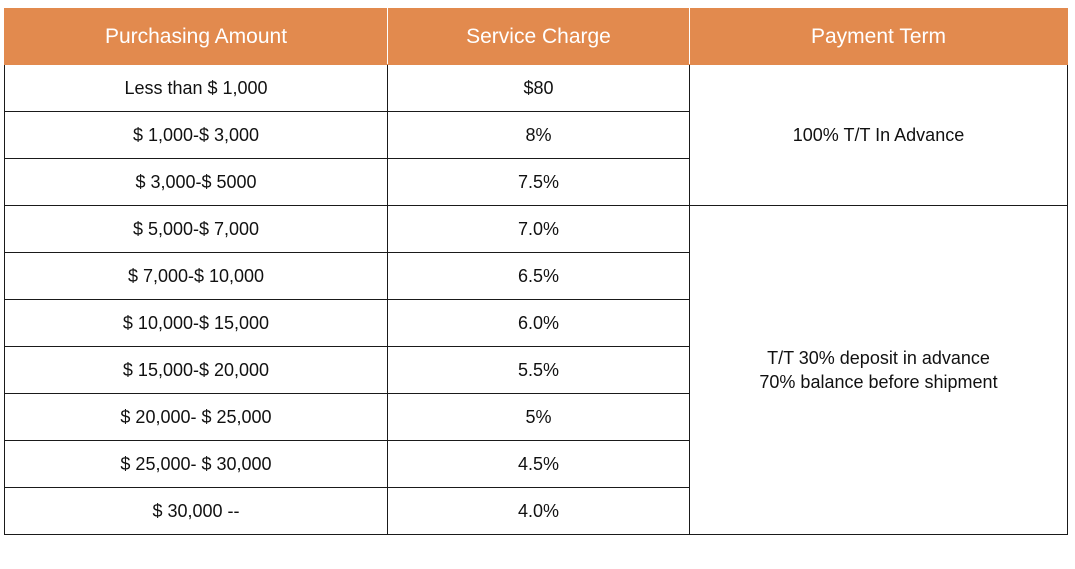  I want to click on purchasing-amount-cell: $ 30,000 --, so click(196, 511).